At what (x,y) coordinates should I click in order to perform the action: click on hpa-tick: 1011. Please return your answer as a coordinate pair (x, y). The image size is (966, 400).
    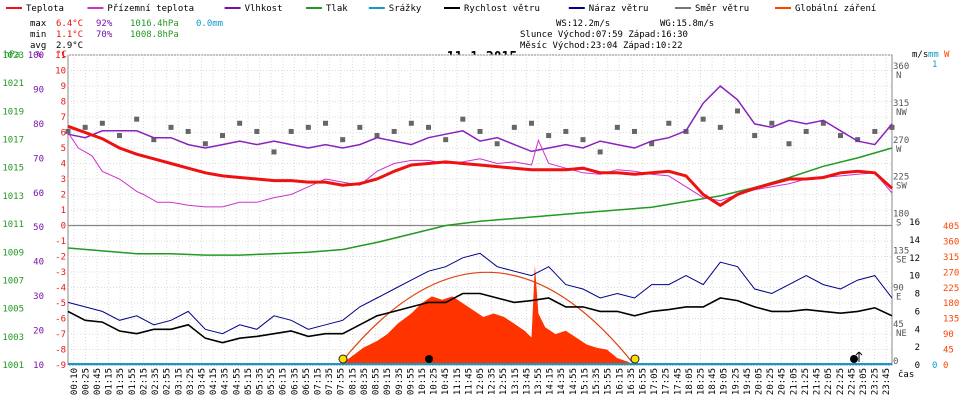
    Looking at the image, I should click on (13, 225).